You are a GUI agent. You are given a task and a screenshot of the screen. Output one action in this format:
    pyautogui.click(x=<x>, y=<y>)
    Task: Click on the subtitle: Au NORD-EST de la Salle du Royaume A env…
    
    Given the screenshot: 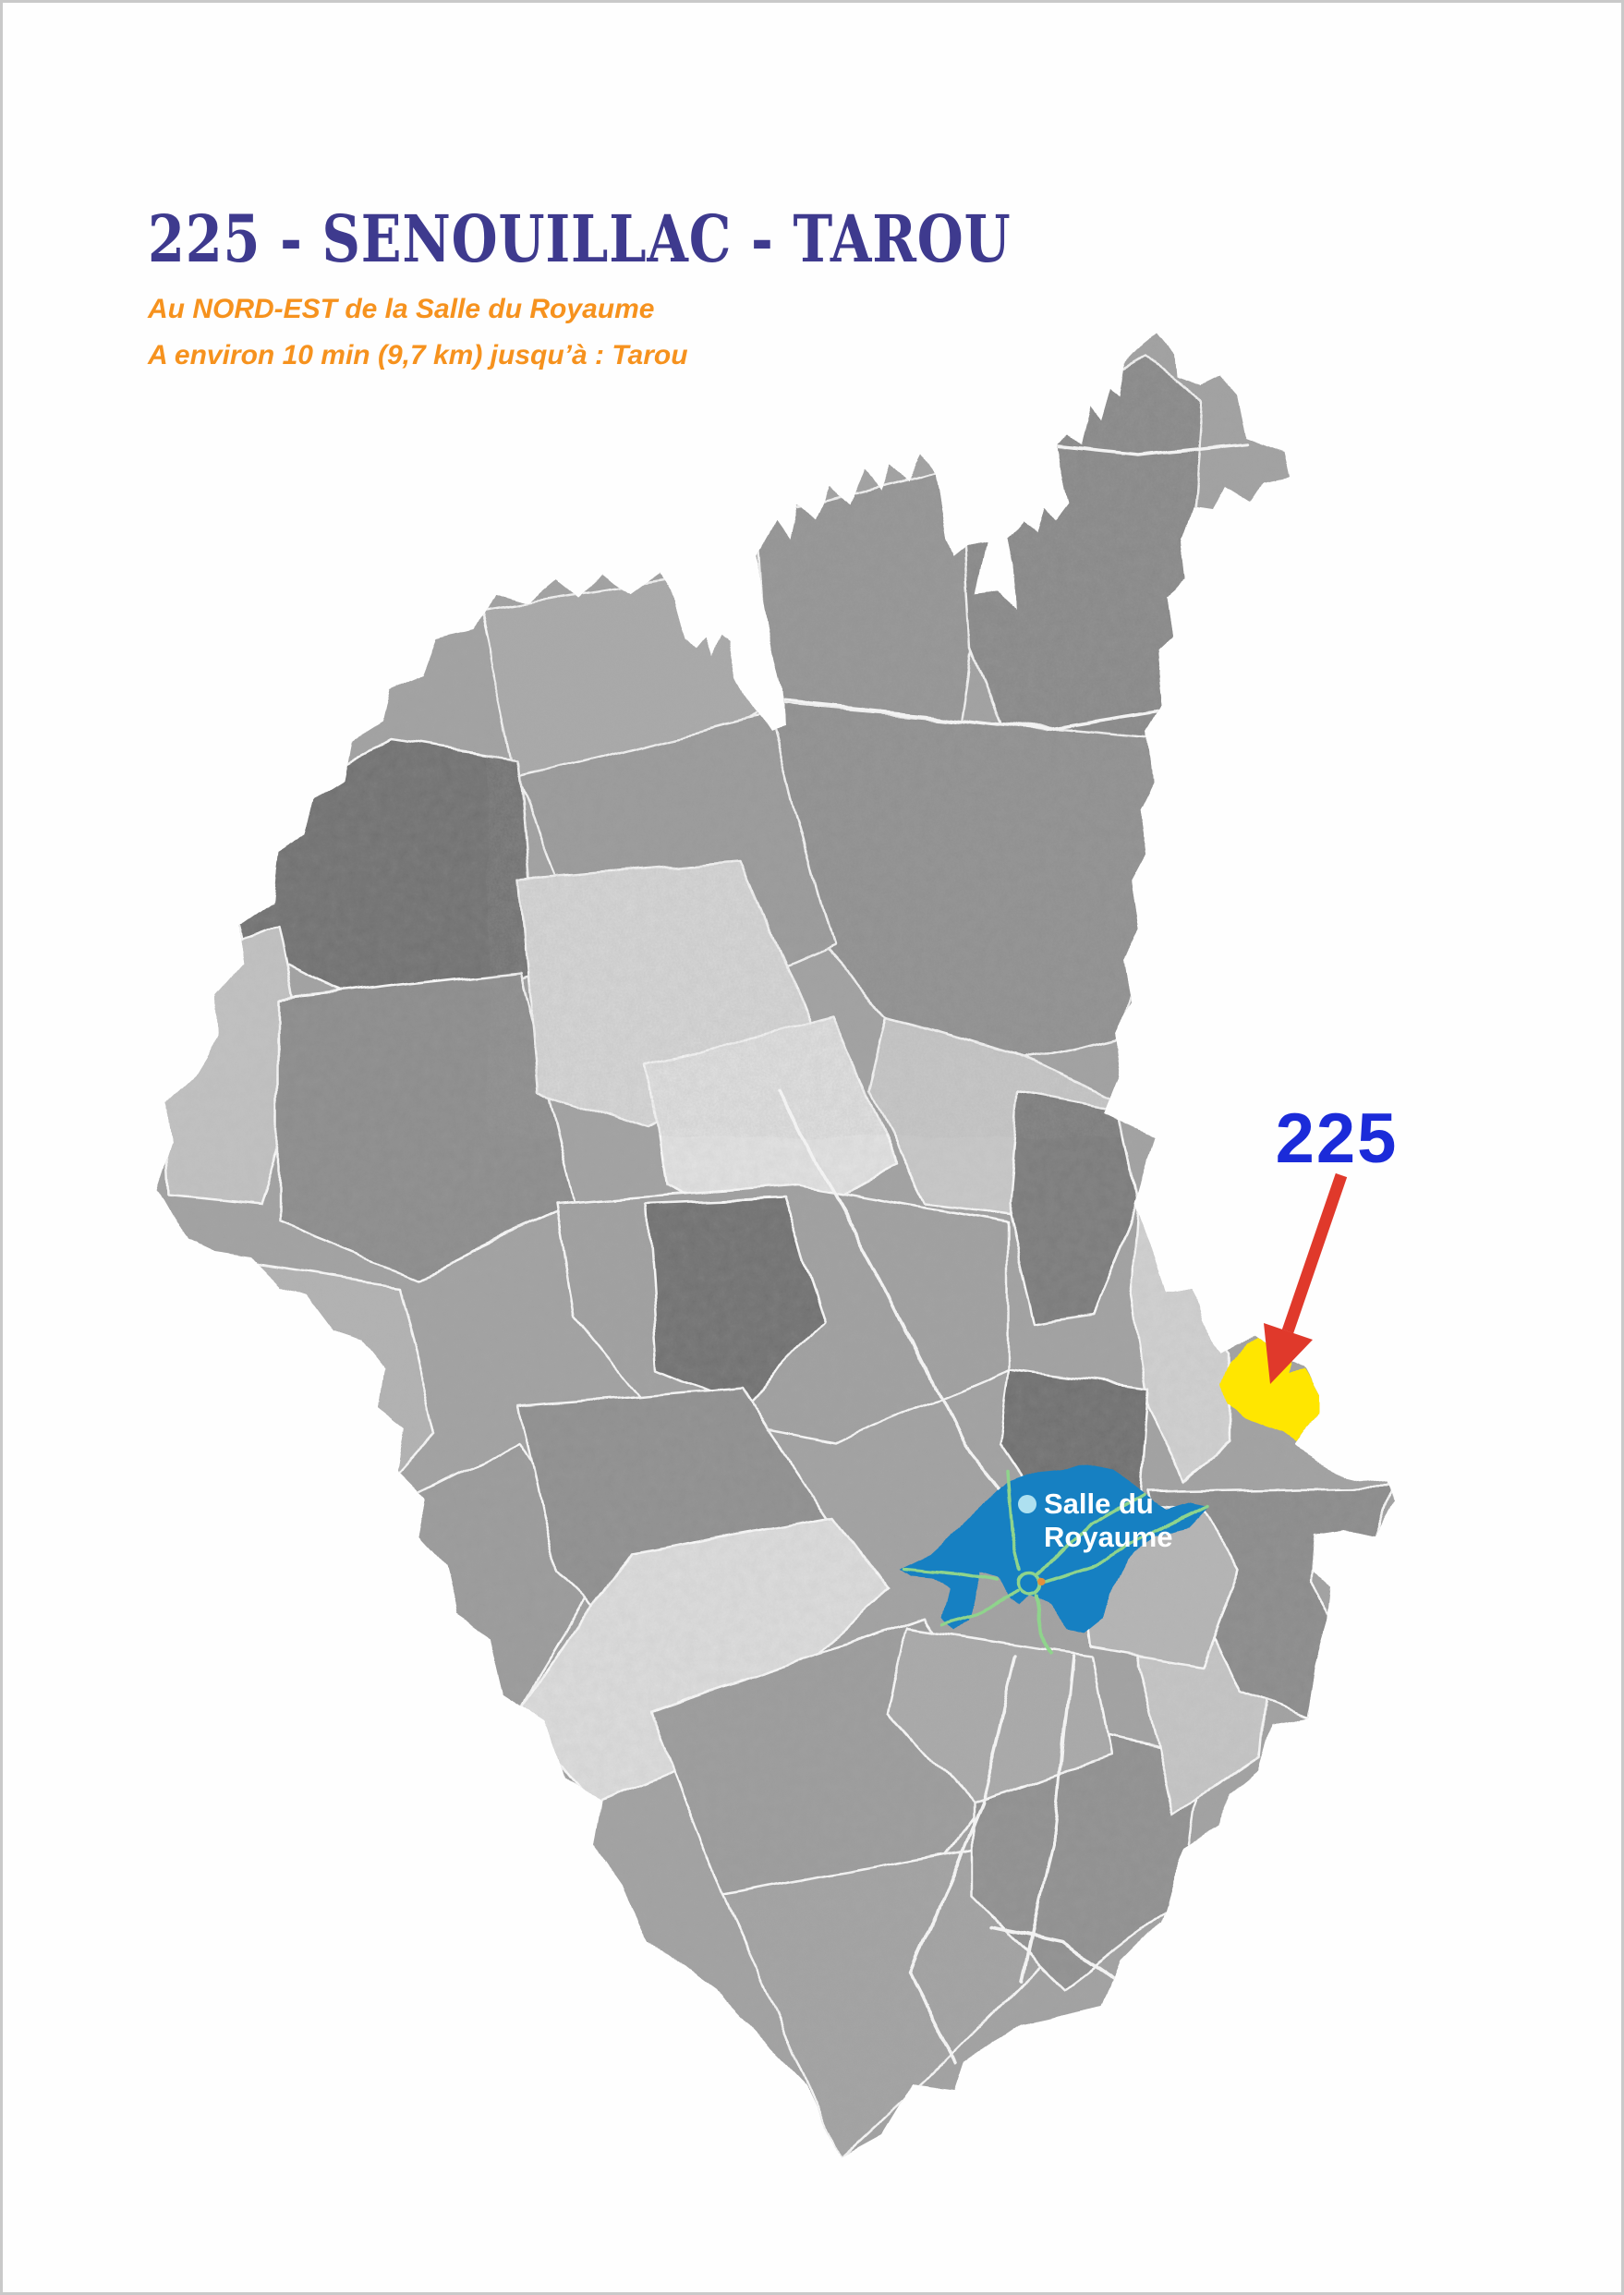 What is the action you would take?
    pyautogui.click(x=674, y=332)
    